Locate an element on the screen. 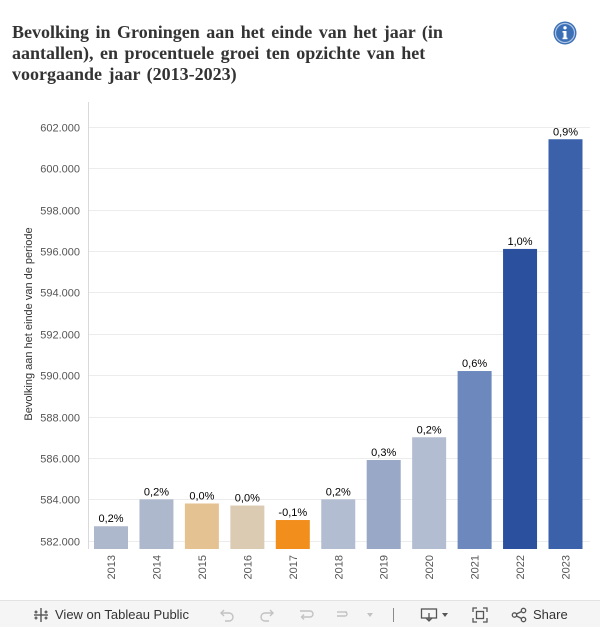  data-label-2018: 0,2% is located at coordinates (338, 492).